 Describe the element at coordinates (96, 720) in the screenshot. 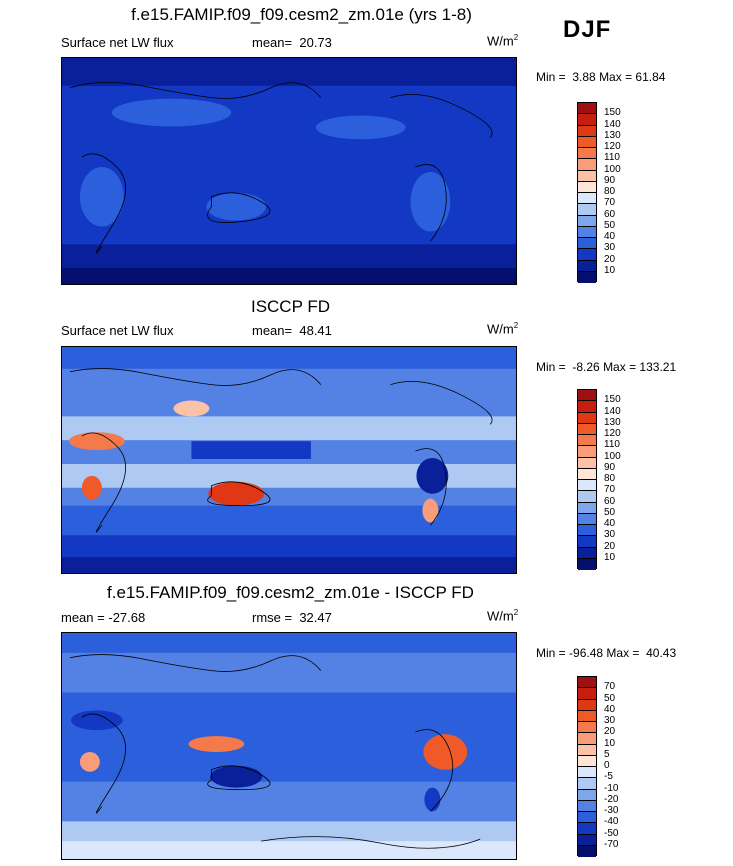

I see `panel3-sahara-cold` at that location.